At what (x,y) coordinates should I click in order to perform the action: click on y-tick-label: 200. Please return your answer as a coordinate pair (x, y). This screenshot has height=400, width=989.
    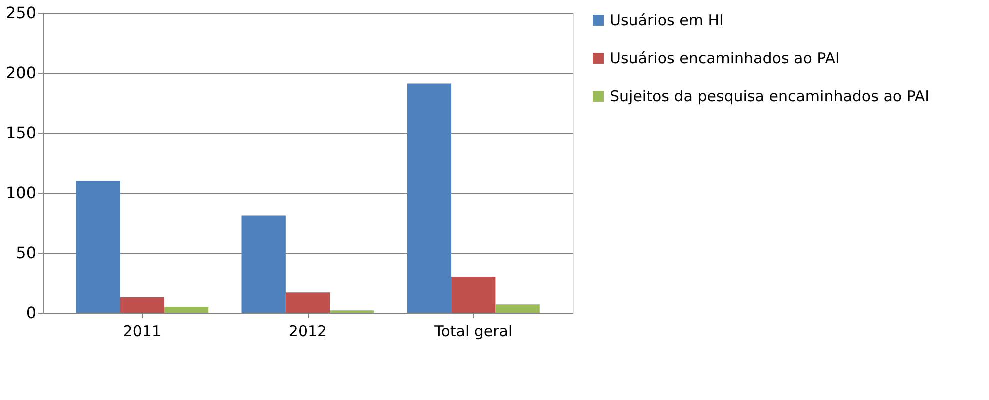
    Looking at the image, I should click on (21, 73).